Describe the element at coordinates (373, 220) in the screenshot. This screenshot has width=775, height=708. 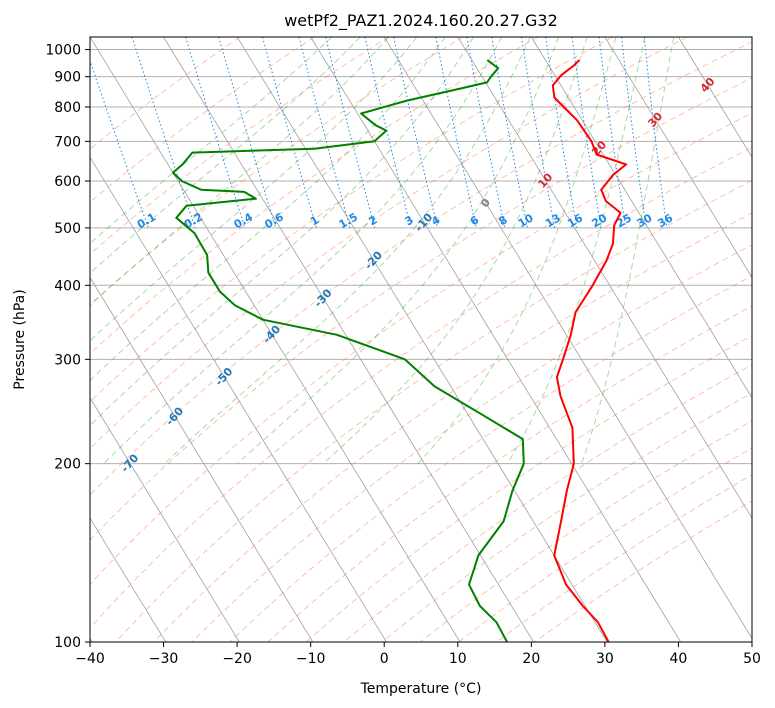
I see `mixing-ratio-label: 2` at that location.